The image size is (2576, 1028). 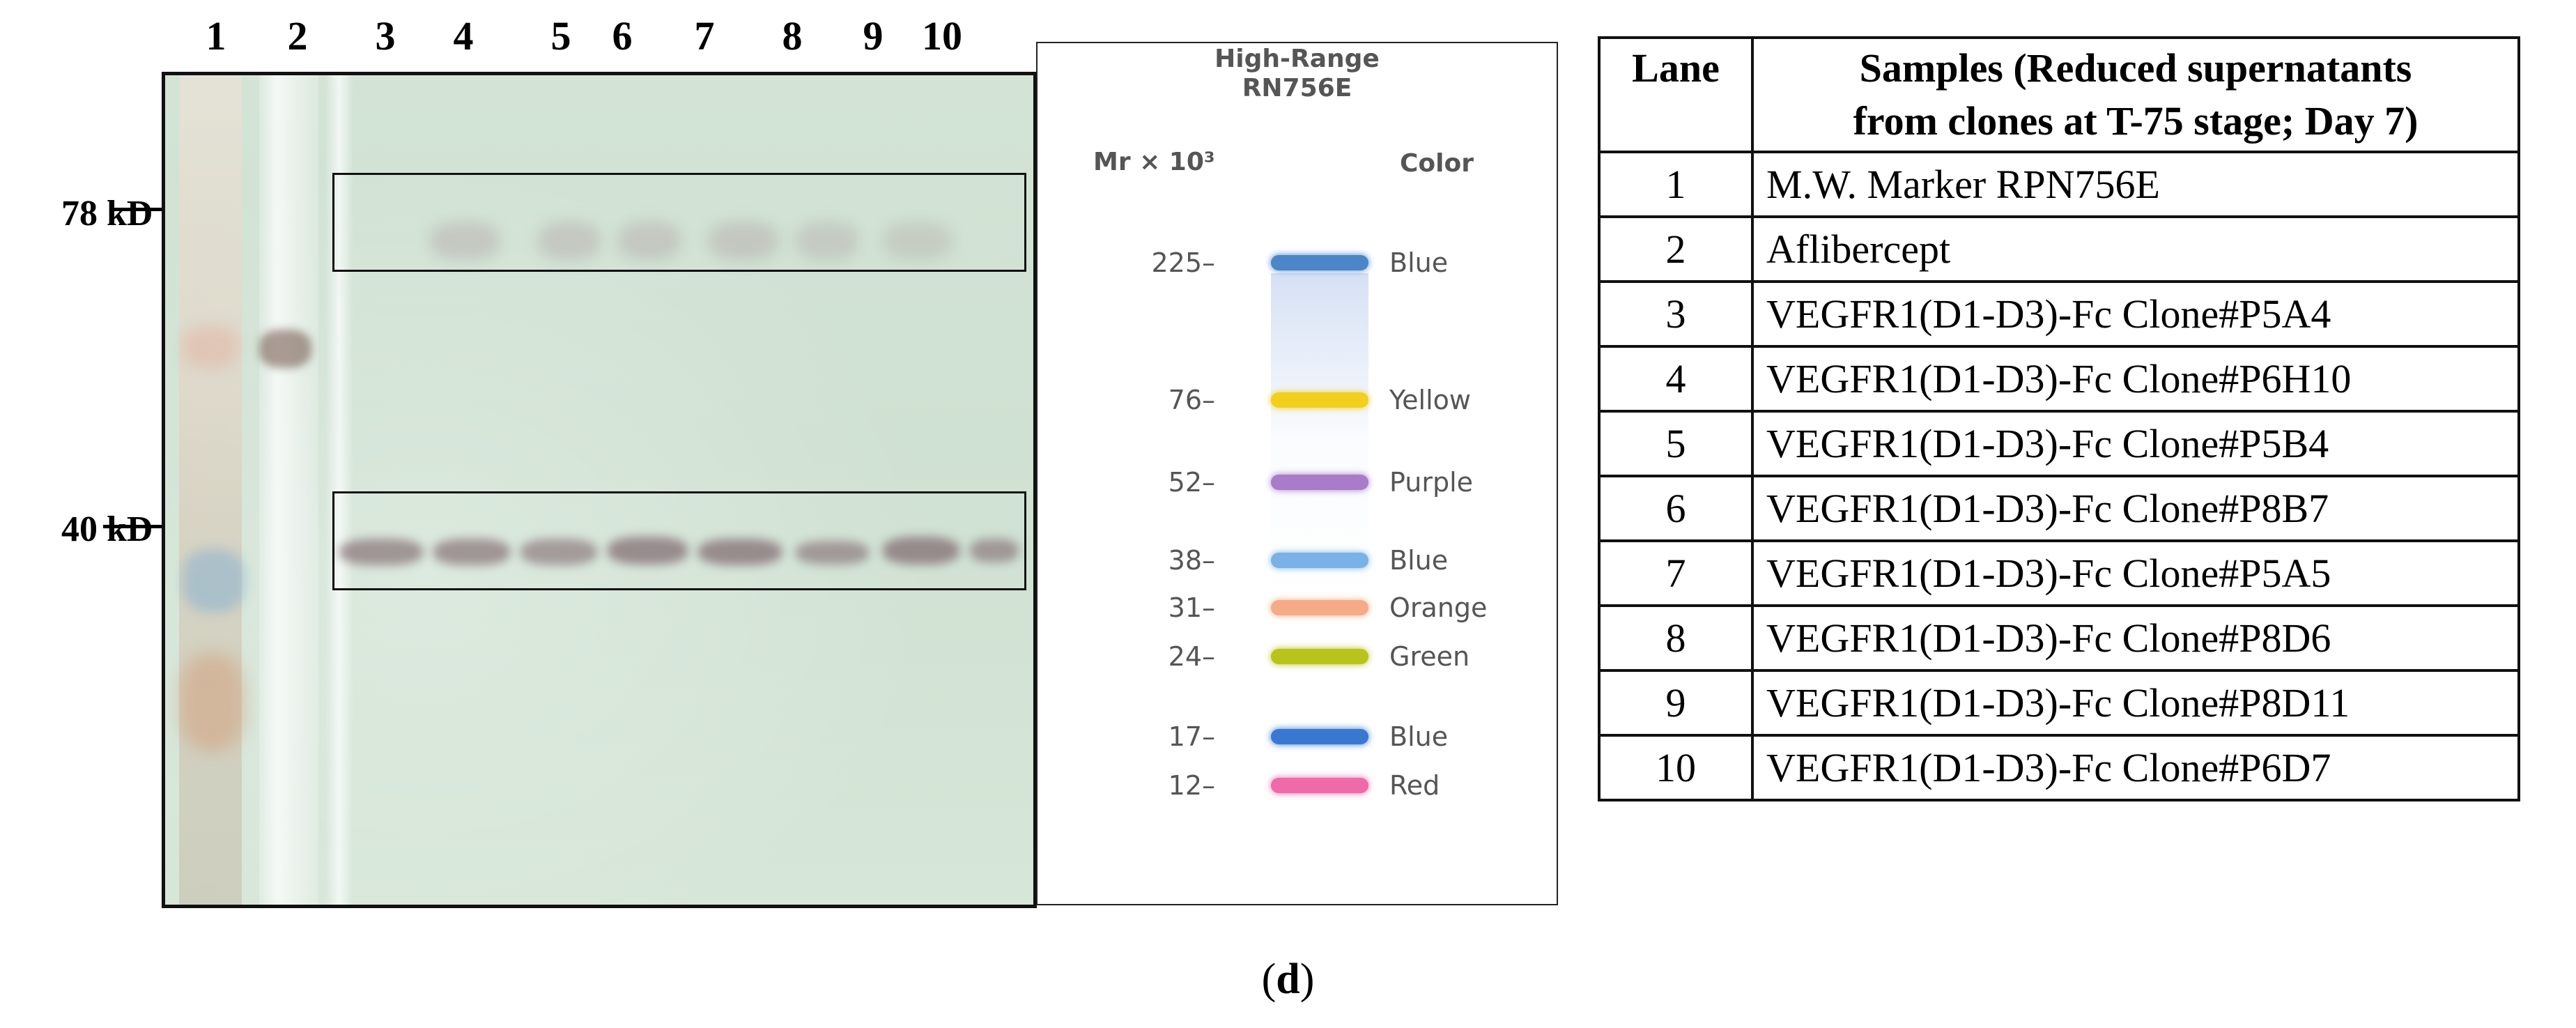 What do you see at coordinates (2135, 703) in the screenshot?
I see `sample-cell: VEGFR1(D1-D3)-Fc Clone#P8D11` at bounding box center [2135, 703].